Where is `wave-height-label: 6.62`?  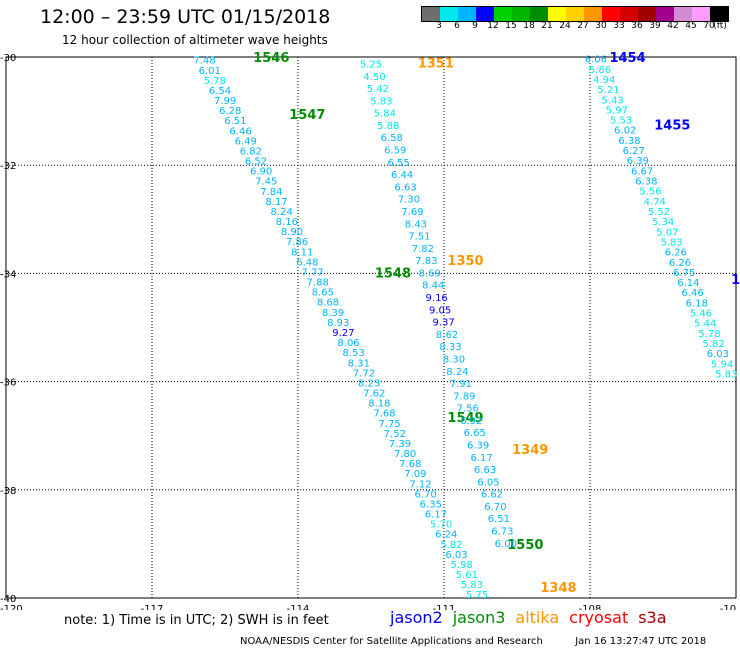 wave-height-label: 6.62 is located at coordinates (492, 495).